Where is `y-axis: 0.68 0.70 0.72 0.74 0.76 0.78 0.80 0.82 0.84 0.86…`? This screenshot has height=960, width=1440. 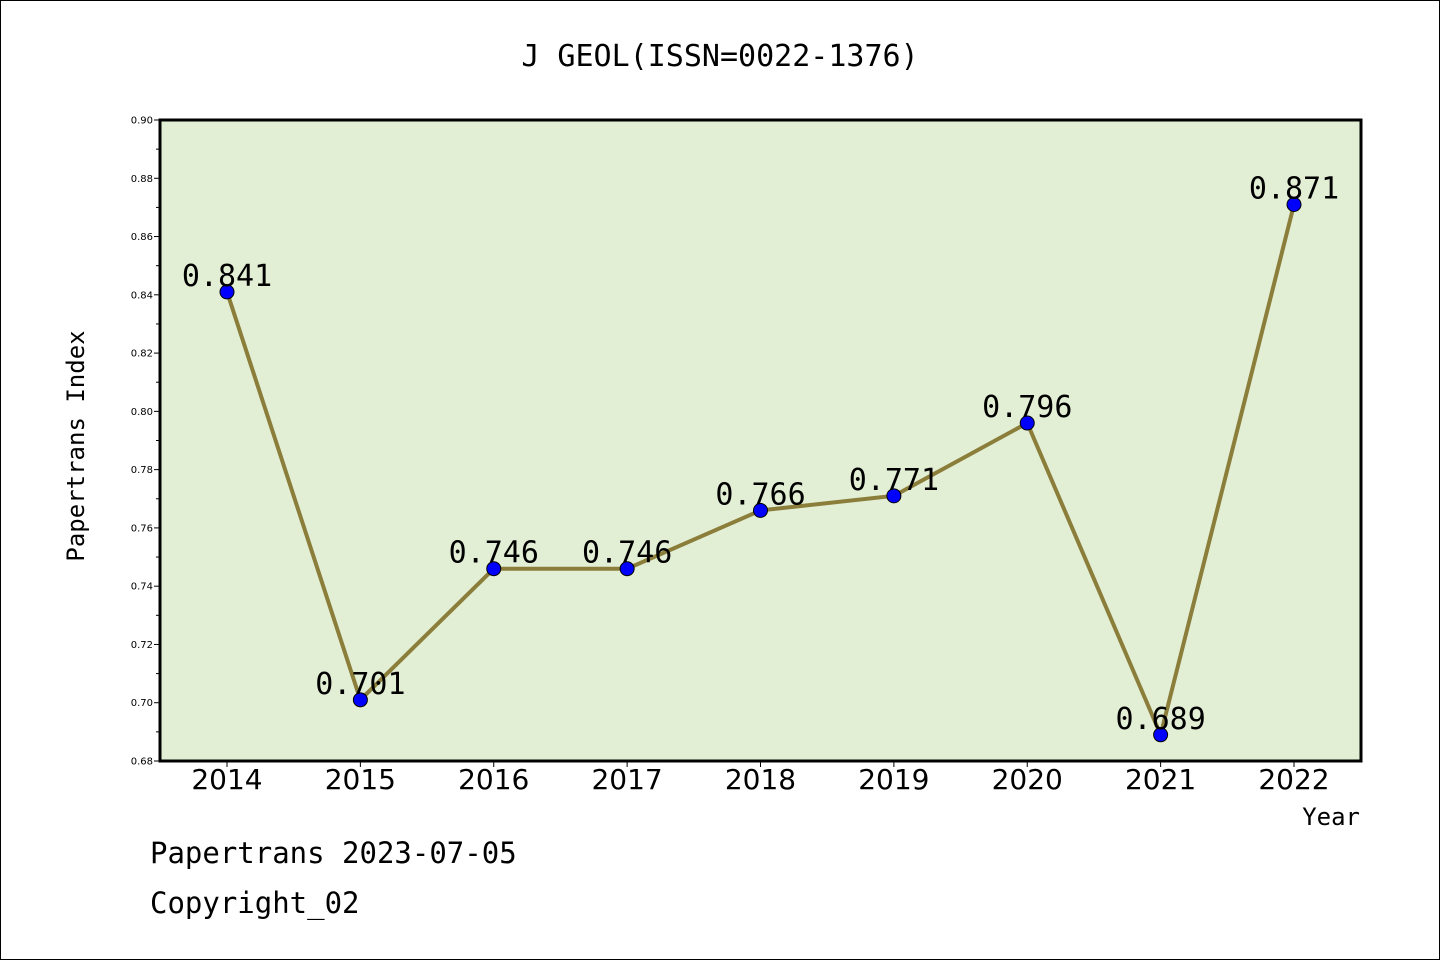 y-axis: 0.68 0.70 0.72 0.74 0.76 0.78 0.80 0.82 0.84 0.86… is located at coordinates (145, 442).